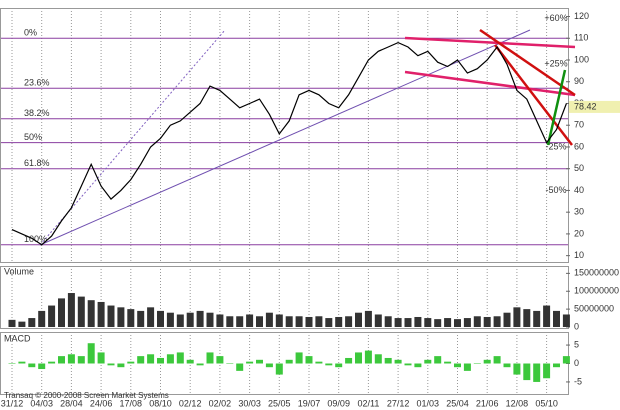 This screenshot has width=620, height=410. Describe the element at coordinates (594, 308) in the screenshot. I see `y-tick-label: 50000000` at that location.